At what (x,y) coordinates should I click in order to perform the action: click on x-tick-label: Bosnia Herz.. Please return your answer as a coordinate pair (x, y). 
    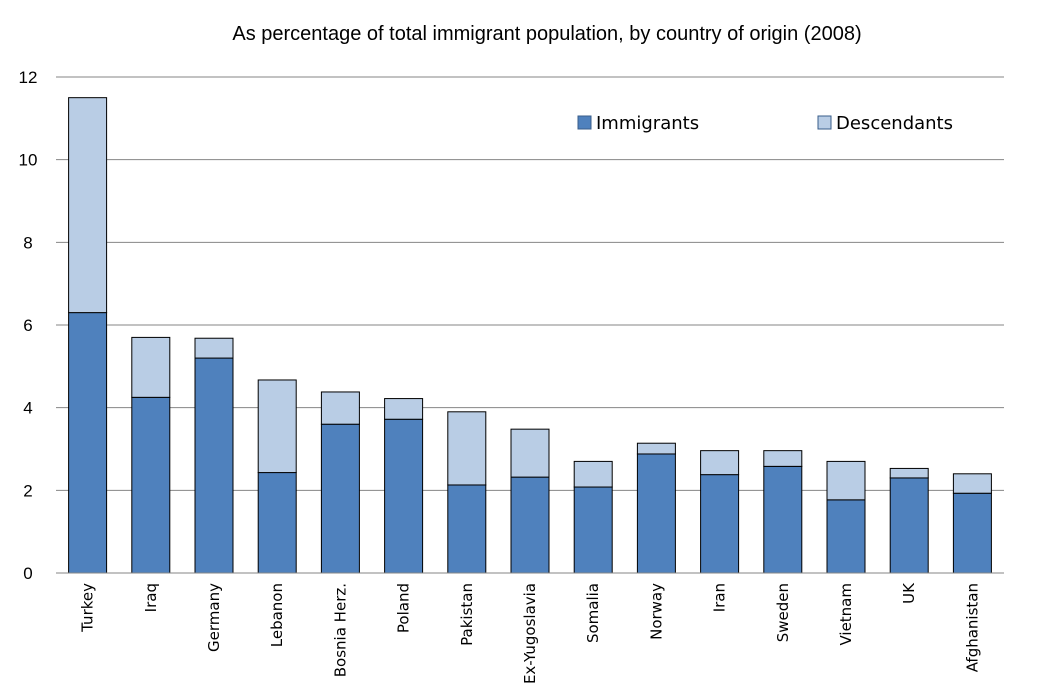
    Looking at the image, I should click on (340, 630).